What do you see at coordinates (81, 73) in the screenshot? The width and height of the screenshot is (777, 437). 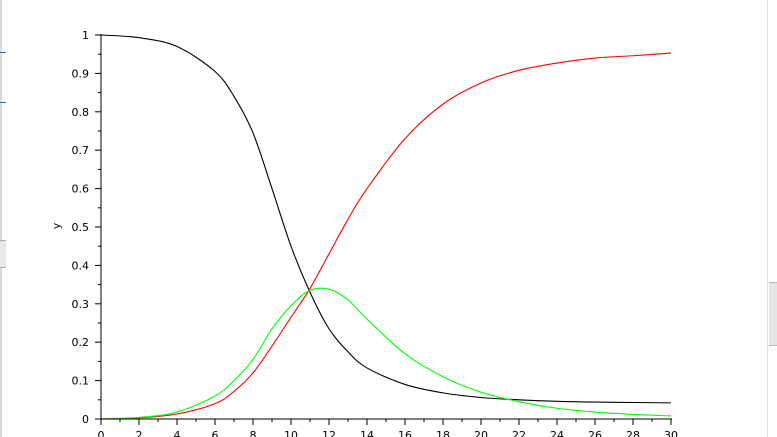 I see `y-tick-label: 0.9` at bounding box center [81, 73].